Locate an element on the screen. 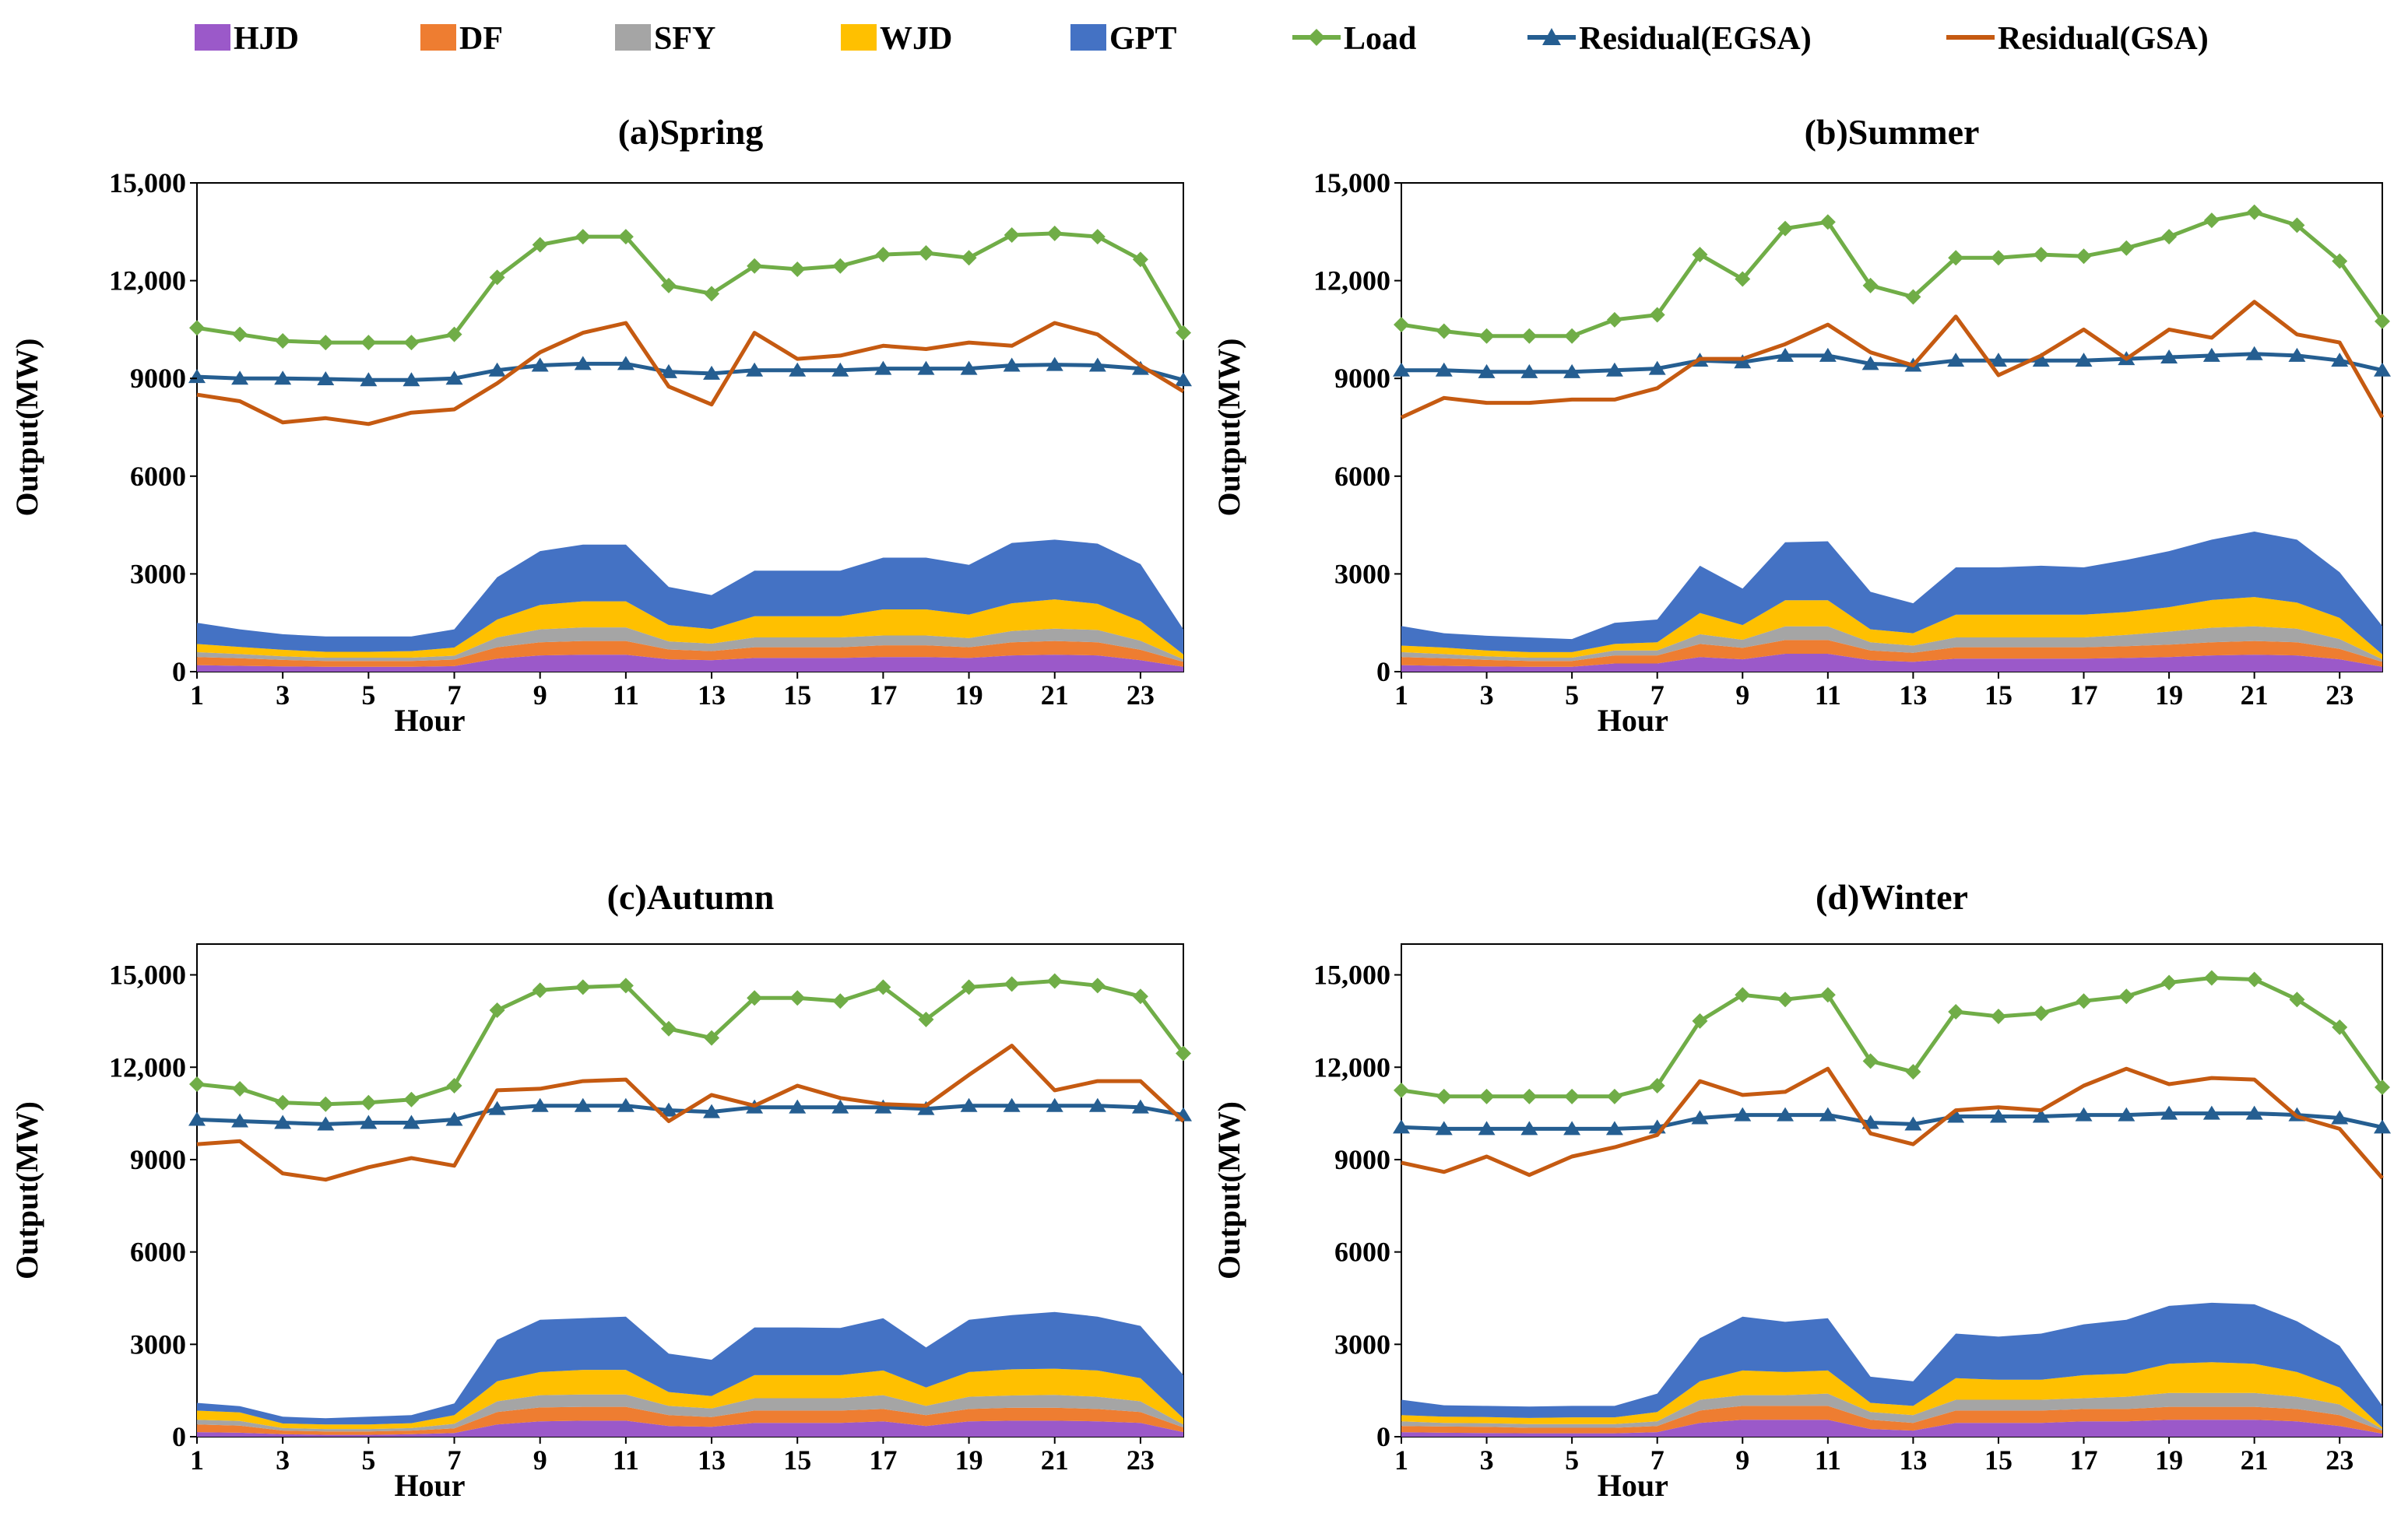  legend-item-residual-egsa: Residual(EGSA) is located at coordinates (1669, 39).